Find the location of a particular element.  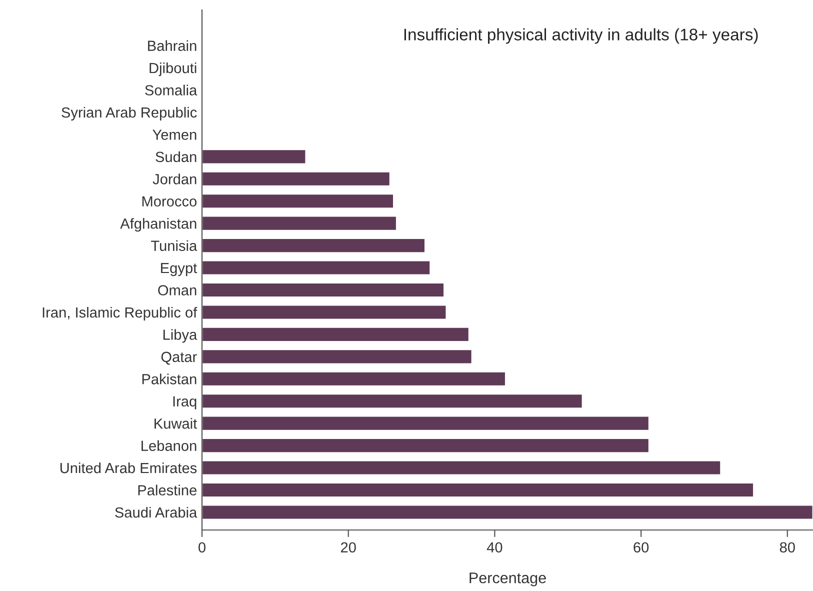

y-tick-label: Palestine is located at coordinates (167, 490).